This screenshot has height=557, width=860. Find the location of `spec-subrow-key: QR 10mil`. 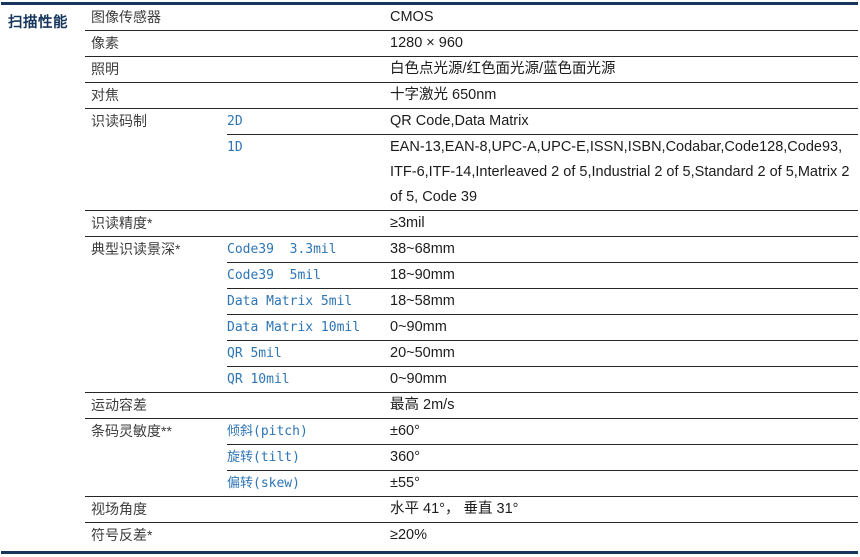

spec-subrow-key: QR 10mil is located at coordinates (258, 379).